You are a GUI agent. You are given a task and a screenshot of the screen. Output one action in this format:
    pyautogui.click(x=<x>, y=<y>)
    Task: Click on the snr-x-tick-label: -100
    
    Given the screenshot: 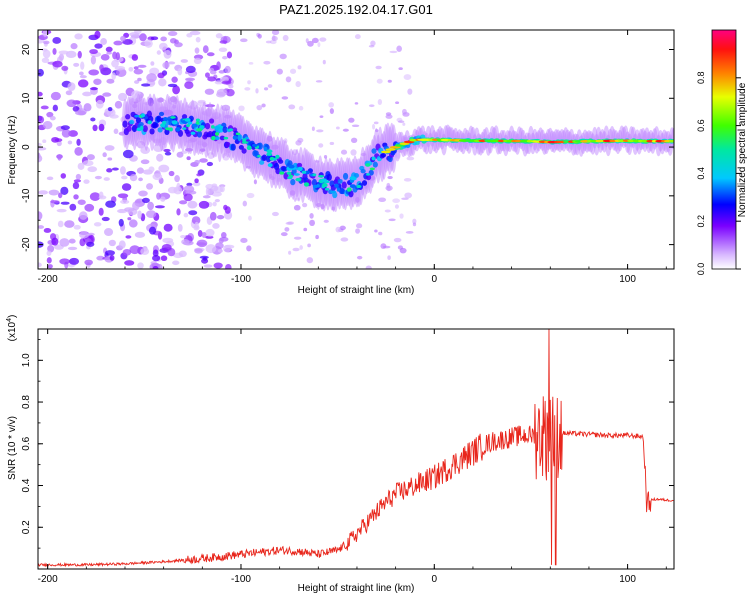 What is the action you would take?
    pyautogui.click(x=241, y=579)
    